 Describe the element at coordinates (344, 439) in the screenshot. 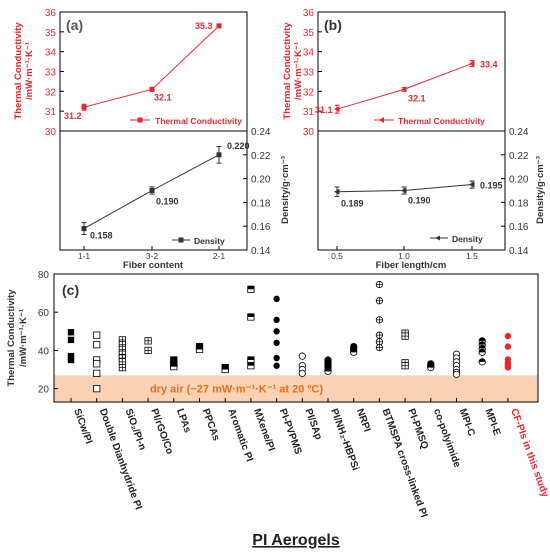

I see `category-label: PI/NH₂-HBPSi` at that location.